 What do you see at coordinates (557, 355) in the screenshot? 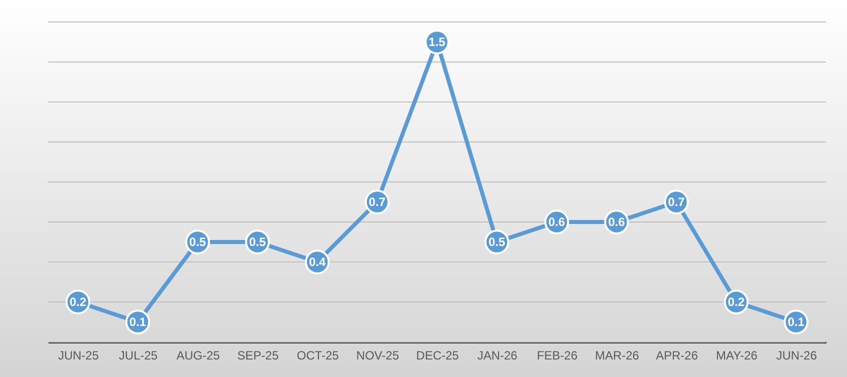
I see `x-tick-label: FEB-26` at bounding box center [557, 355].